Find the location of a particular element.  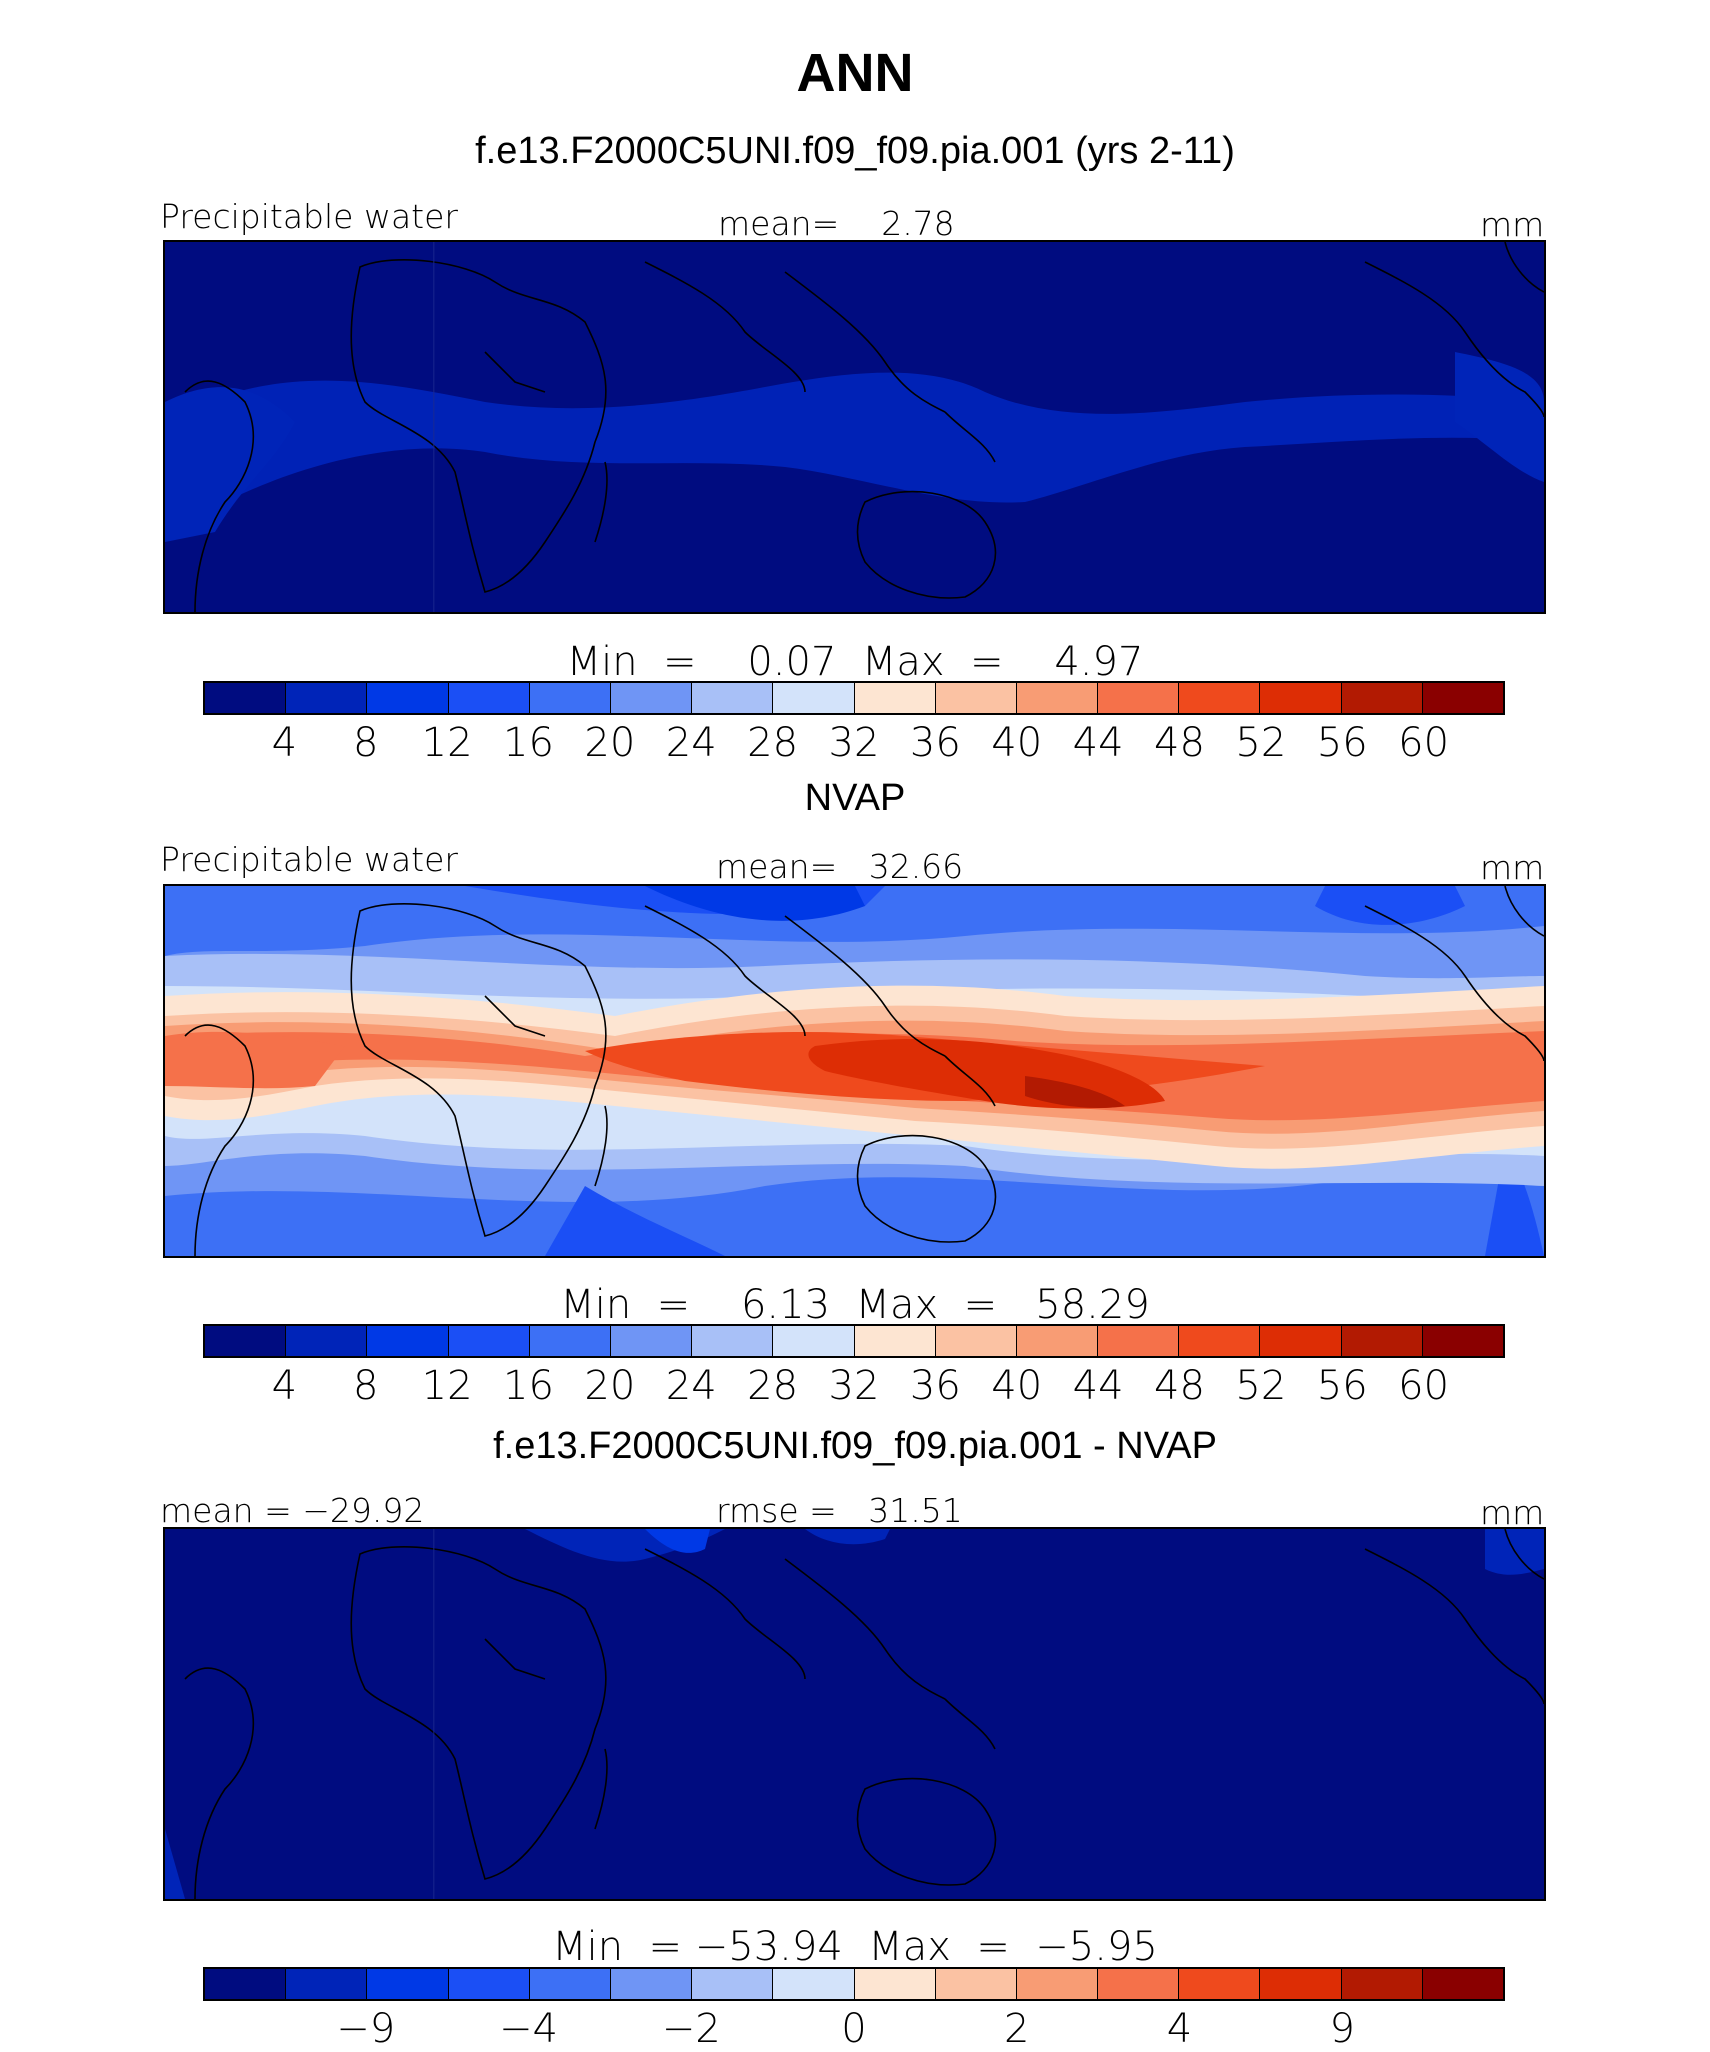

panel-3-minmax: Min = −53.94 Max = −5.95 is located at coordinates (855, 1947).